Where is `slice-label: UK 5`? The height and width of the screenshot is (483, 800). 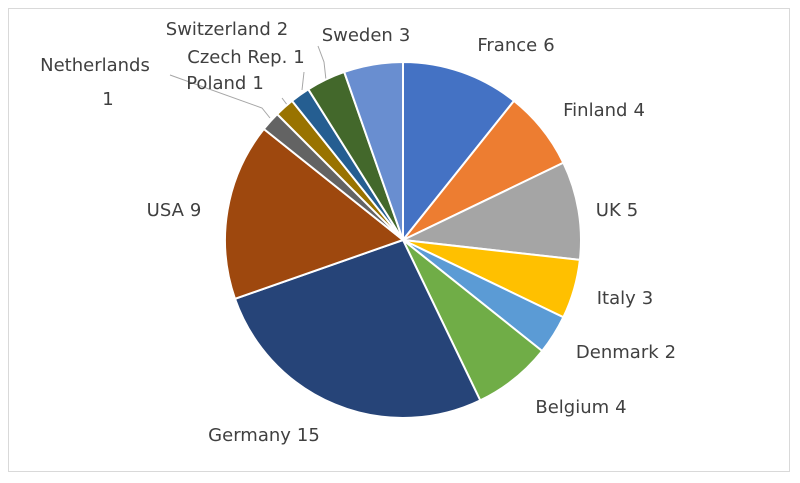 slice-label: UK 5 is located at coordinates (617, 210).